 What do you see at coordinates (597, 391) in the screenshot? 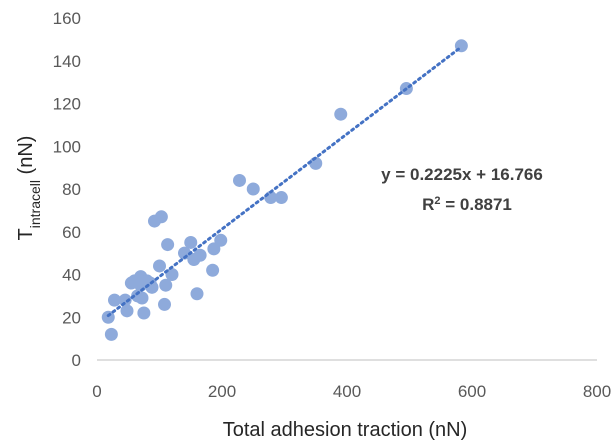
I see `x-tick-label: 800` at bounding box center [597, 391].